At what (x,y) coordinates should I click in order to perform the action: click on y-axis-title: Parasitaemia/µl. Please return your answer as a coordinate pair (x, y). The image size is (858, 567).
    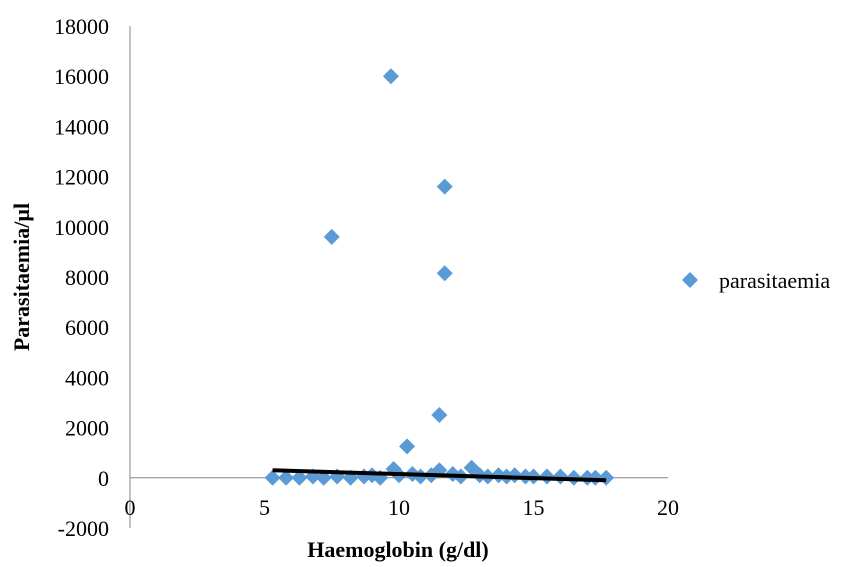
    Looking at the image, I should click on (21, 277).